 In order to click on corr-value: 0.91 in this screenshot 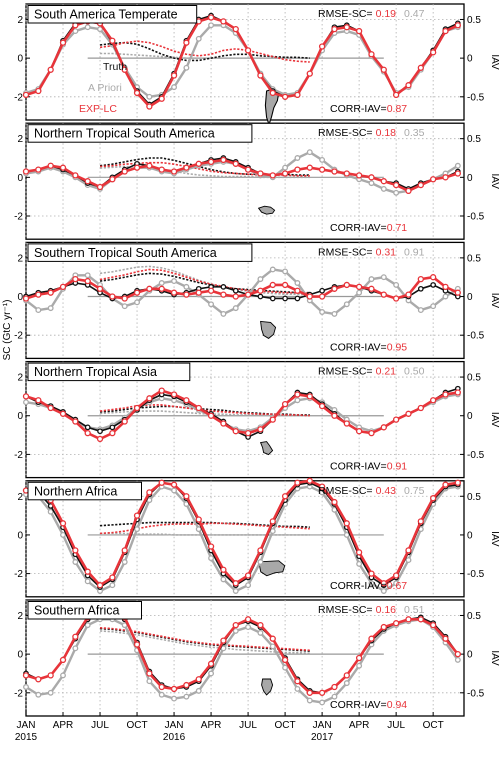, I will do `click(397, 467)`.